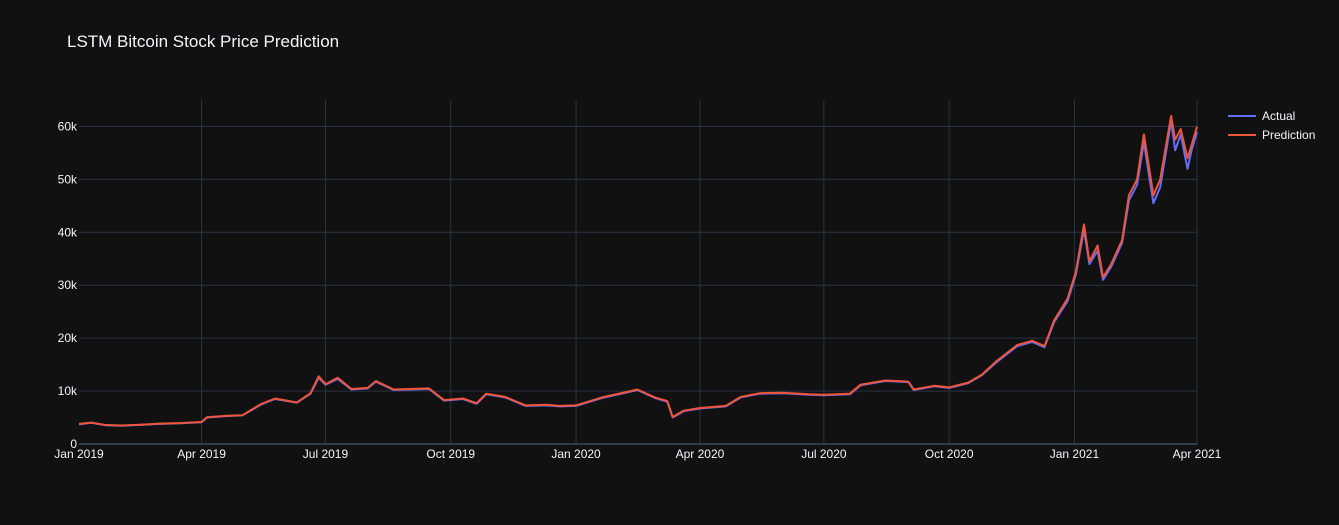  What do you see at coordinates (1075, 454) in the screenshot?
I see `x-tick-label: Jan 2021` at bounding box center [1075, 454].